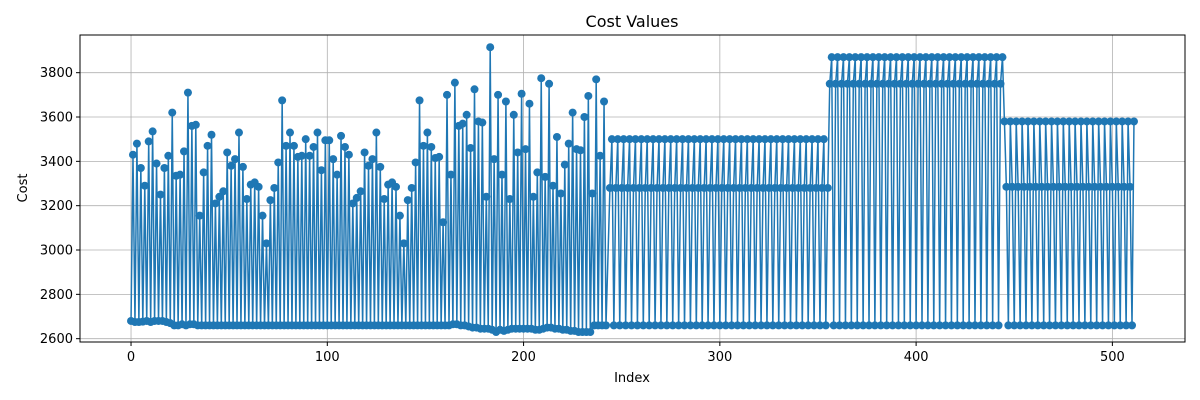 The image size is (1200, 400). Describe the element at coordinates (56, 339) in the screenshot. I see `y-tick-label: 2600` at that location.